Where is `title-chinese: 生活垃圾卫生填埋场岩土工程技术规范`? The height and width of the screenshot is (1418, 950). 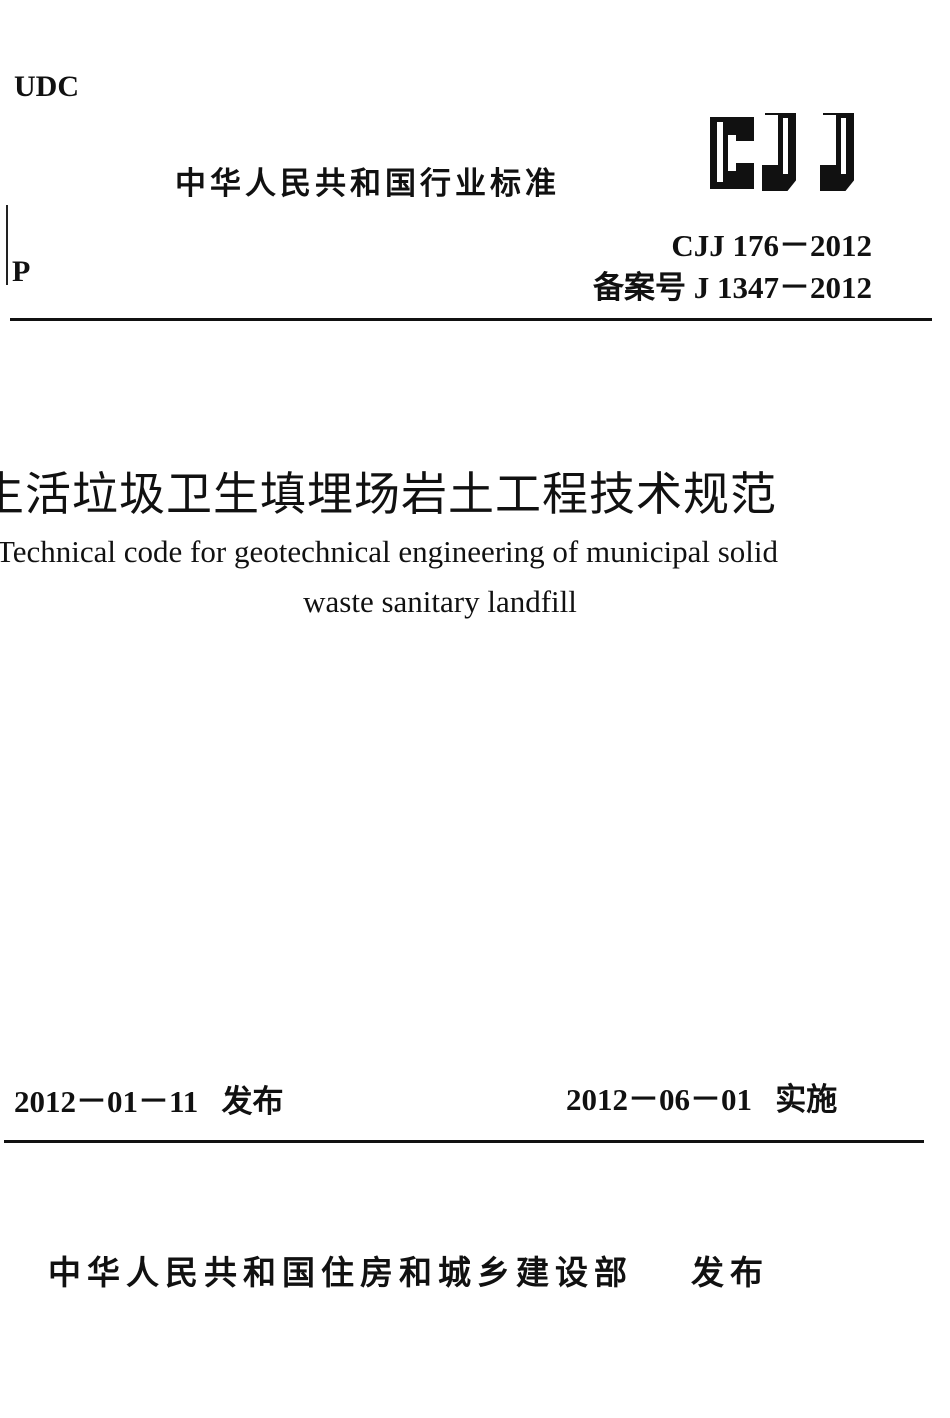
title-chinese: 生活垃圾卫生填埋场岩土工程技术规范 is located at coordinates (388, 494).